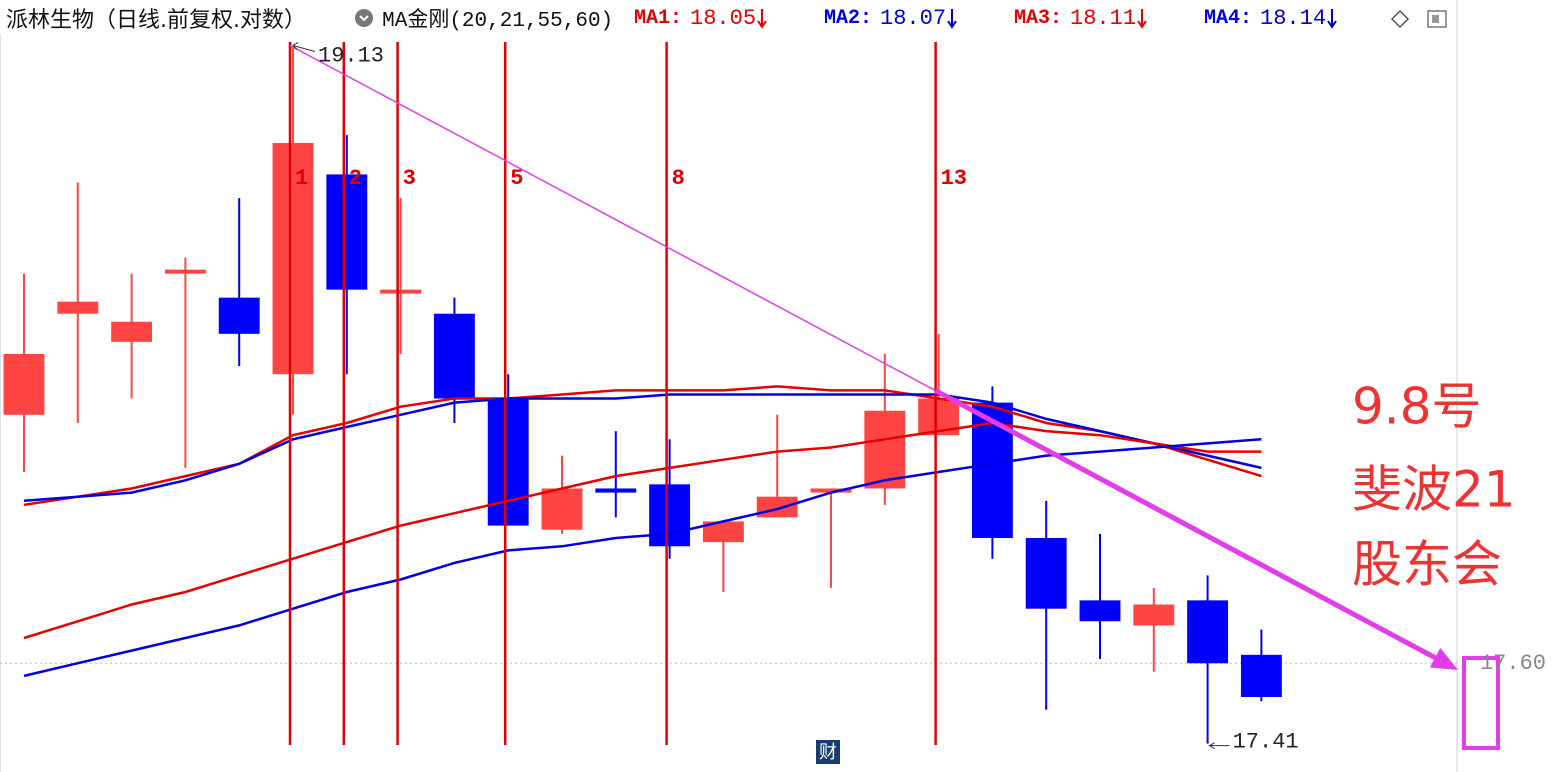  I want to click on legend-value: 18.07, so click(913, 18).